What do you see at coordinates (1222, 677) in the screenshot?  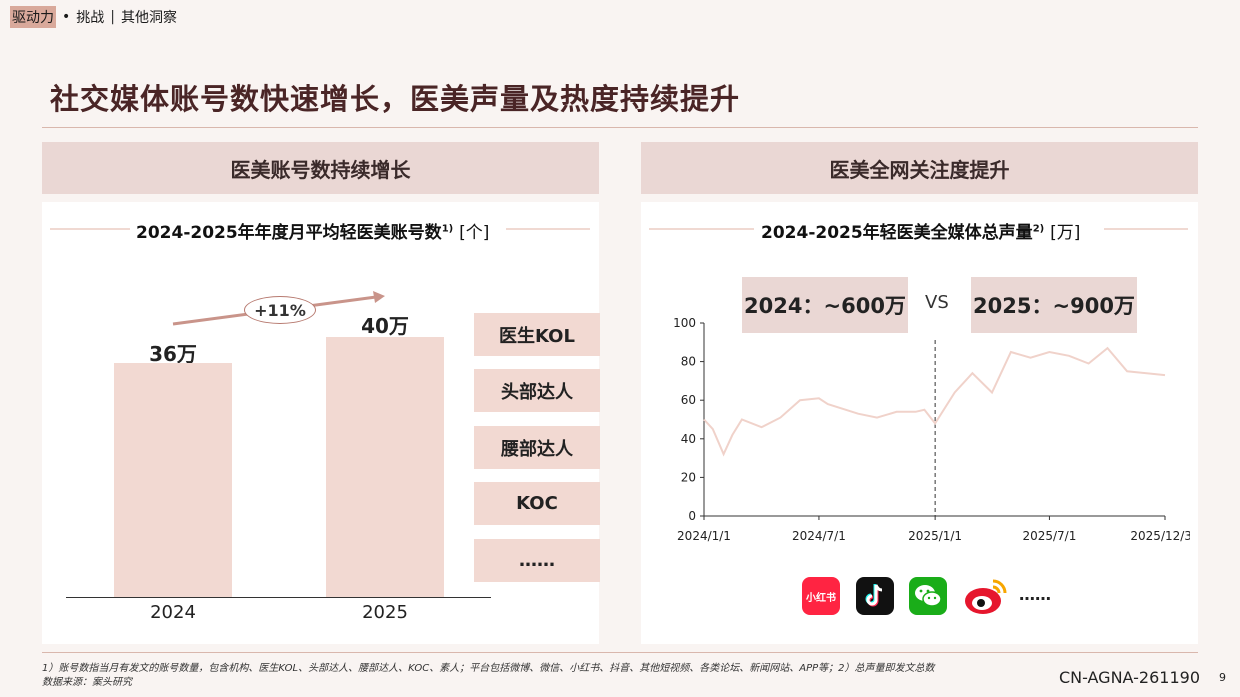 I see `page-number: 9` at bounding box center [1222, 677].